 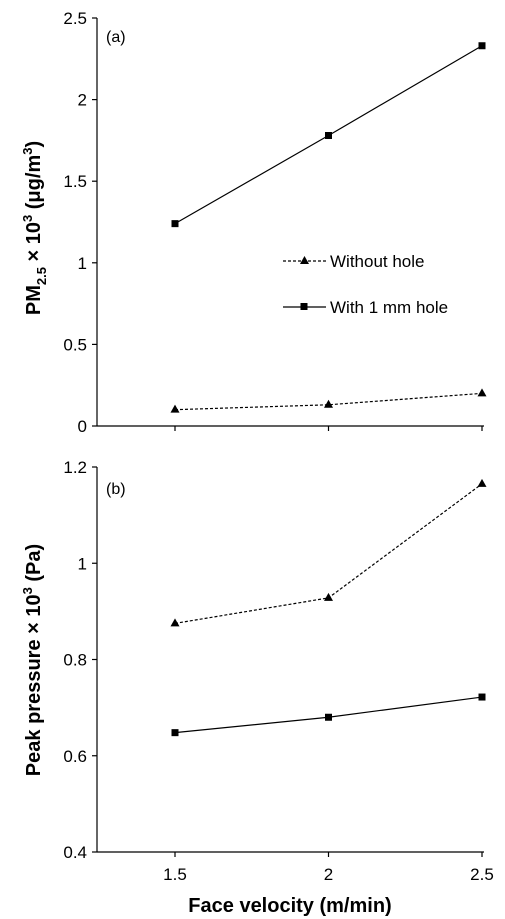 I want to click on panel-a-y-tick-label: 0.5, so click(x=75, y=344).